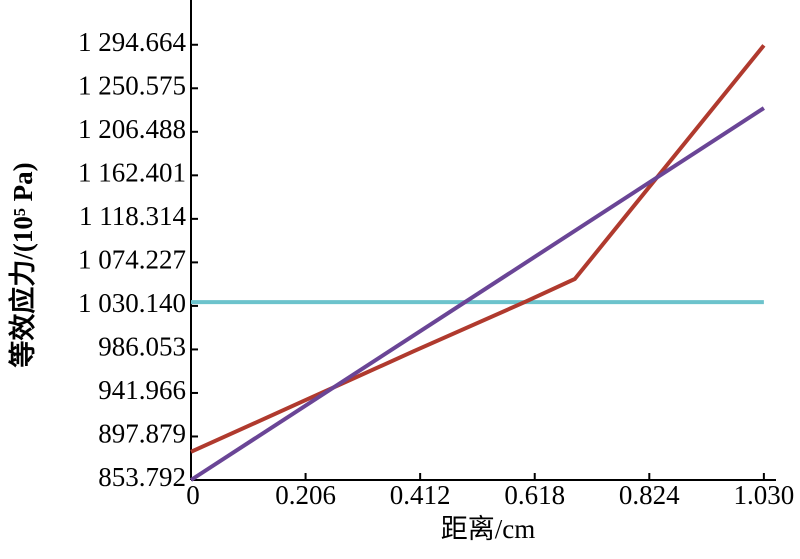 The height and width of the screenshot is (559, 800). Describe the element at coordinates (420, 495) in the screenshot. I see `x-tick-label: 0.412` at that location.